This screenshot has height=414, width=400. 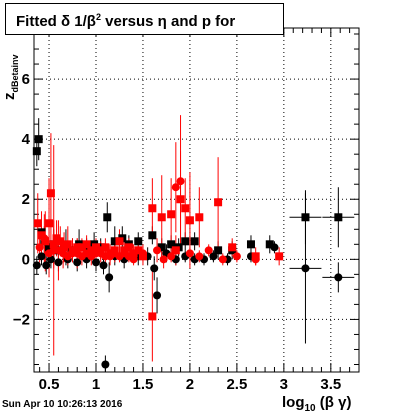 I want to click on y-axis-label: zdBetainv, so click(x=10, y=77).